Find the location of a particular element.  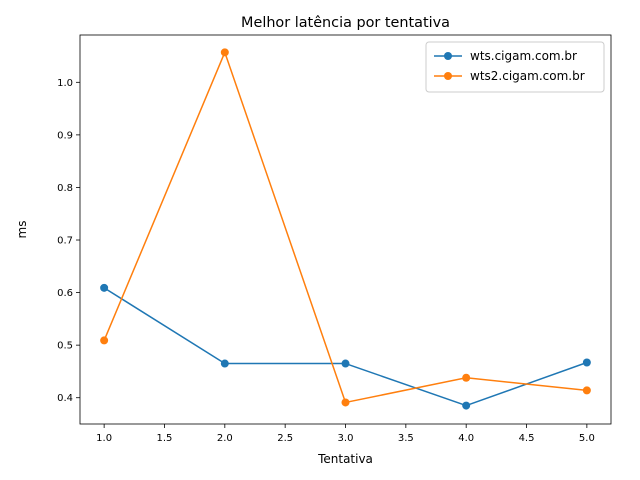

legend-label-series-2: wts2.cigam.com.br is located at coordinates (527, 76).